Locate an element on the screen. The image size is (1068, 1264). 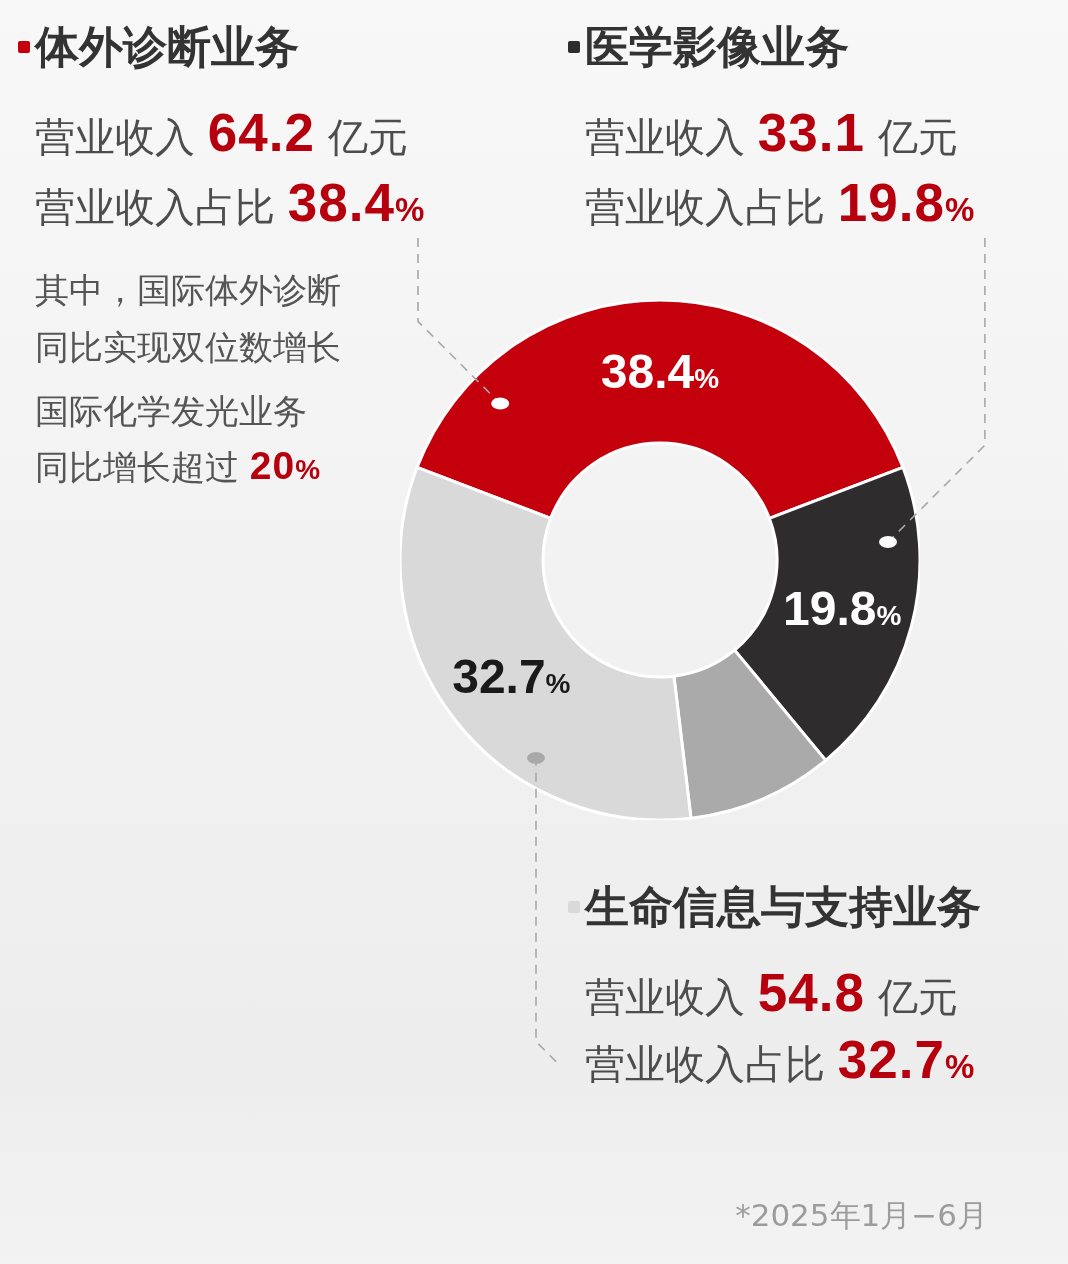
text: 营业收入占比 38.4% is located at coordinates (230, 202).